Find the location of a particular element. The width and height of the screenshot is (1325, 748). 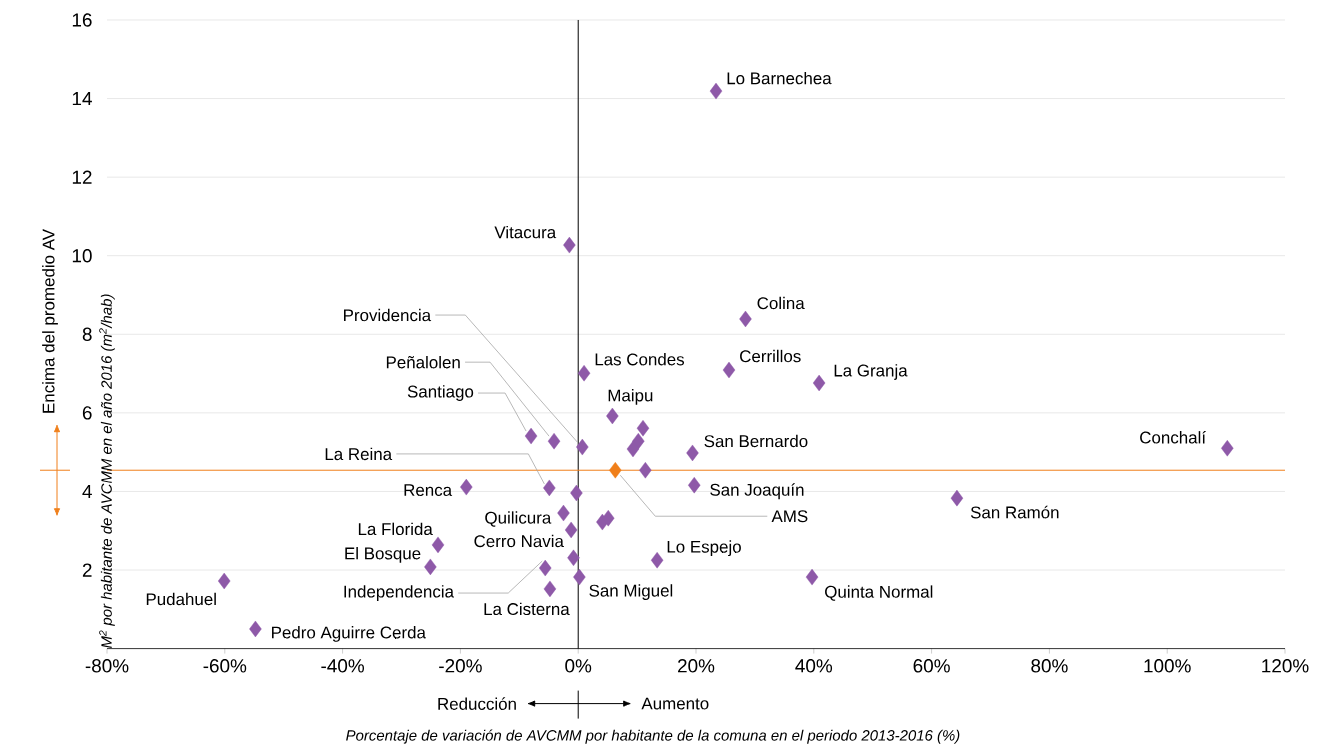

y-axis-title: M$^{2}$ por habitante de AVCMM en el año 2016 (m$^{2}$/hab) is located at coordinates (107, 471).